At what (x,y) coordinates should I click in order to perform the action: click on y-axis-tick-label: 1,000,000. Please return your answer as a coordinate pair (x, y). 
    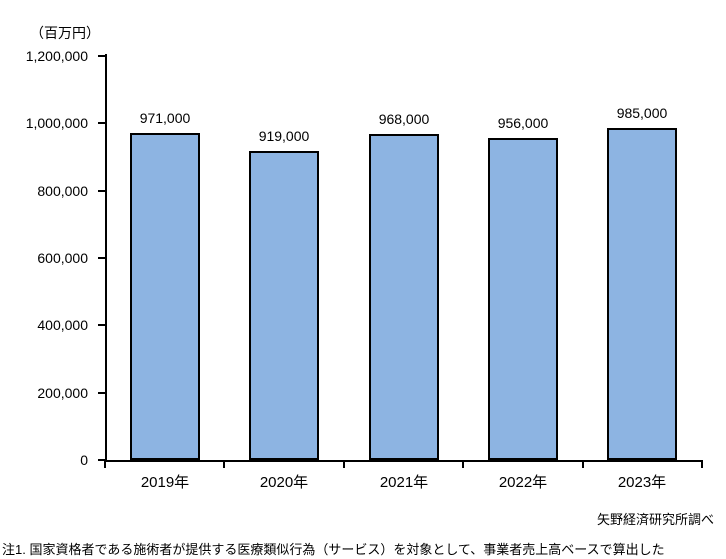
    Looking at the image, I should click on (56, 123).